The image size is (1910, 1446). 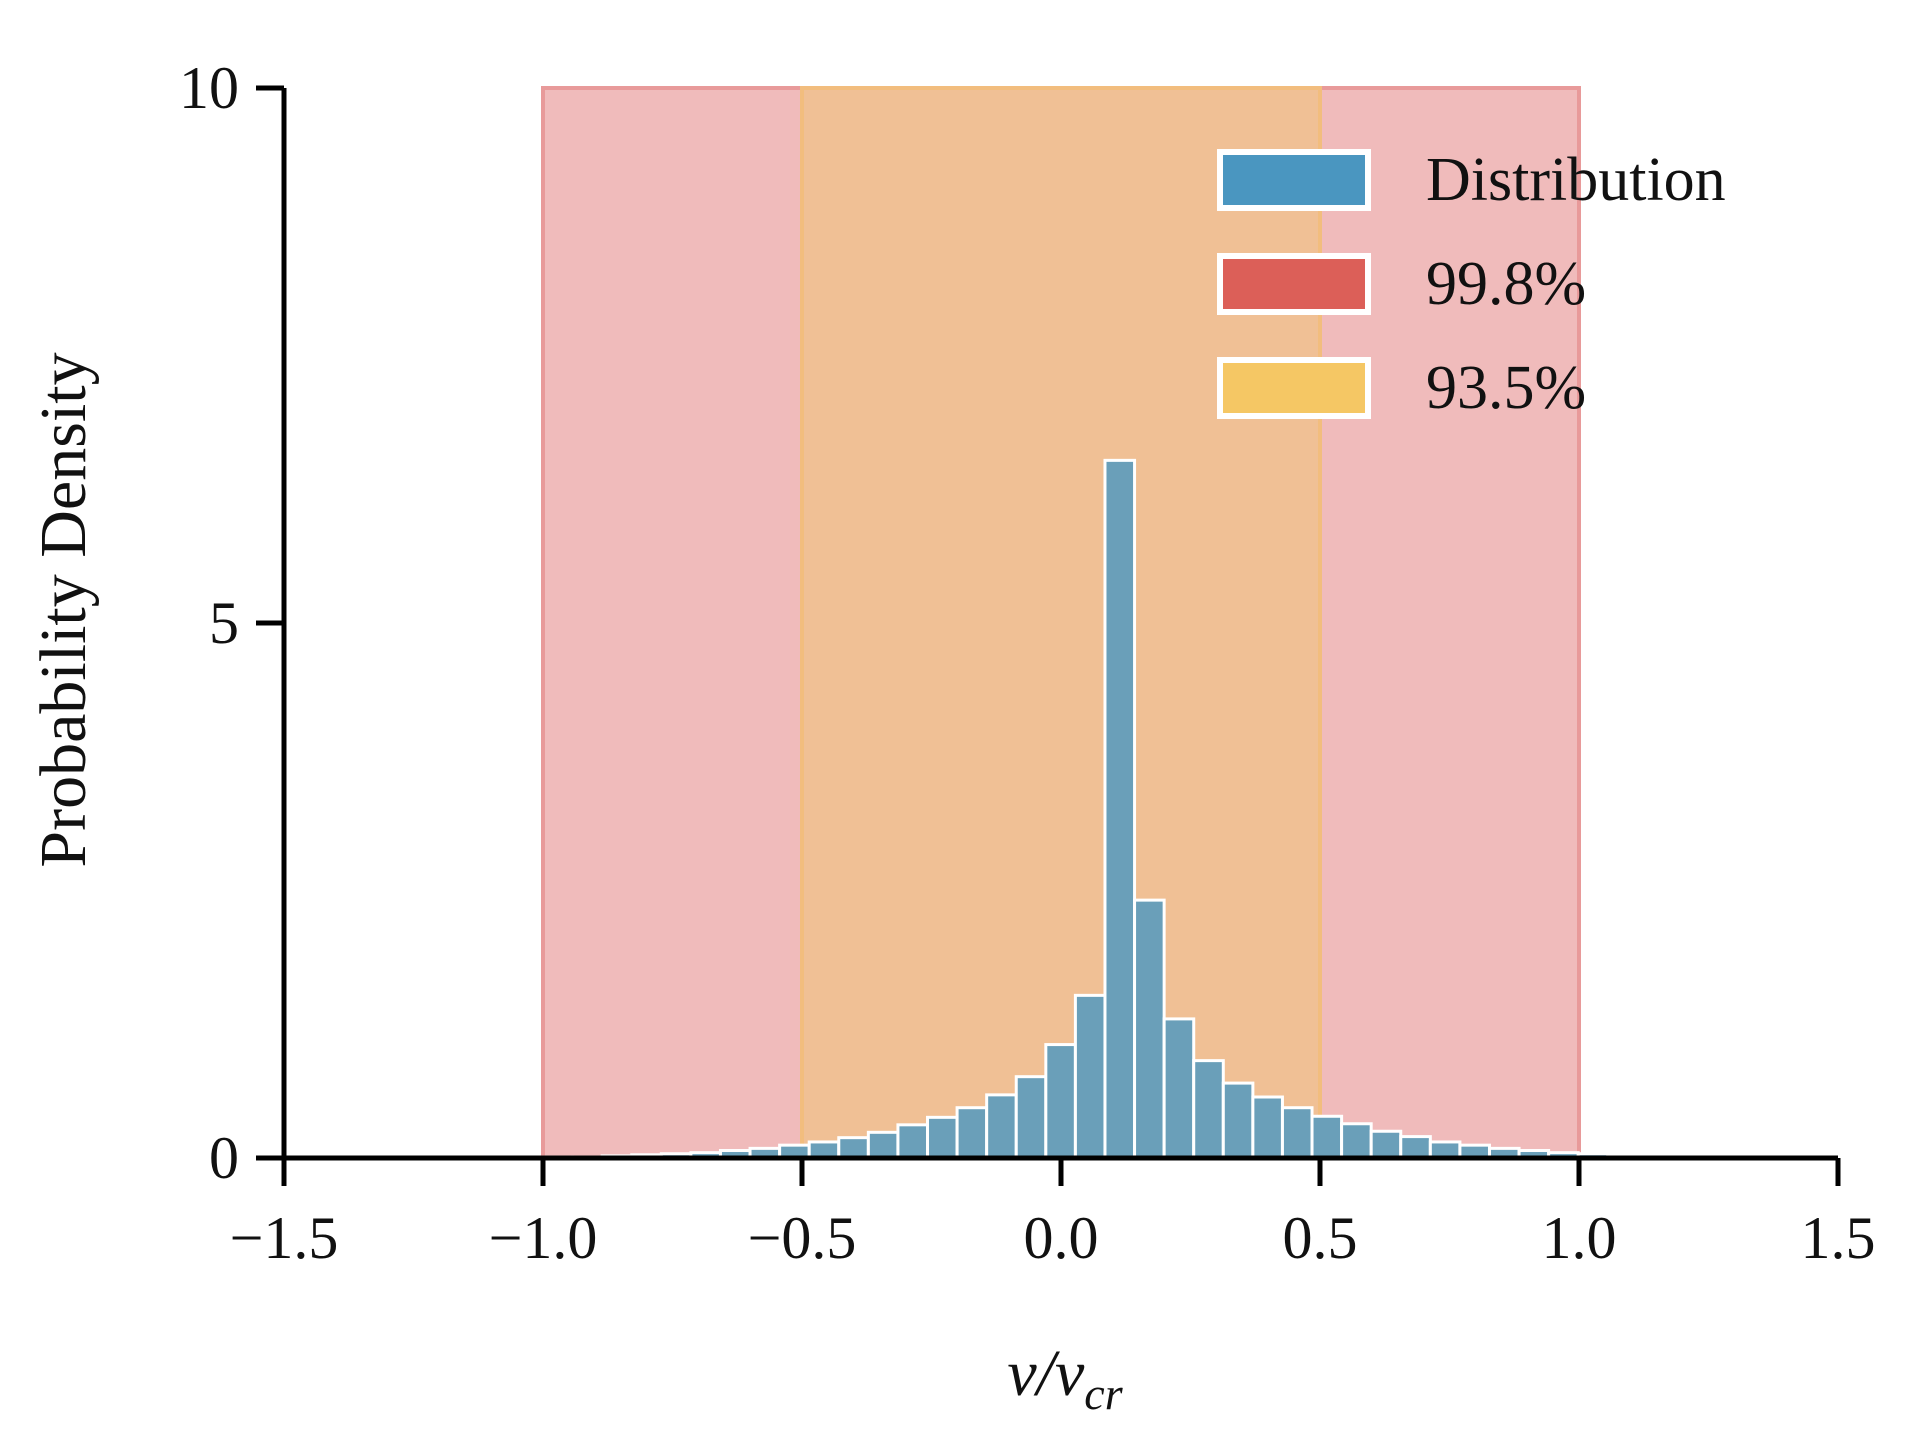 What do you see at coordinates (209, 88) in the screenshot?
I see `y-tick-label: 10` at bounding box center [209, 88].